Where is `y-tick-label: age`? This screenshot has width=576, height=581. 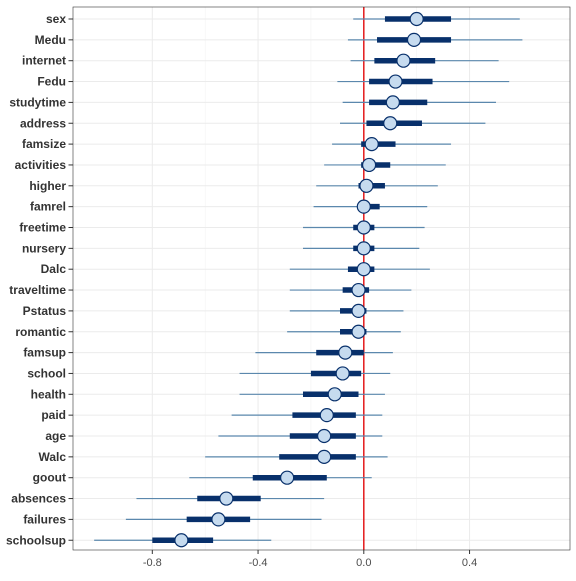 y-tick-label: age is located at coordinates (55, 436).